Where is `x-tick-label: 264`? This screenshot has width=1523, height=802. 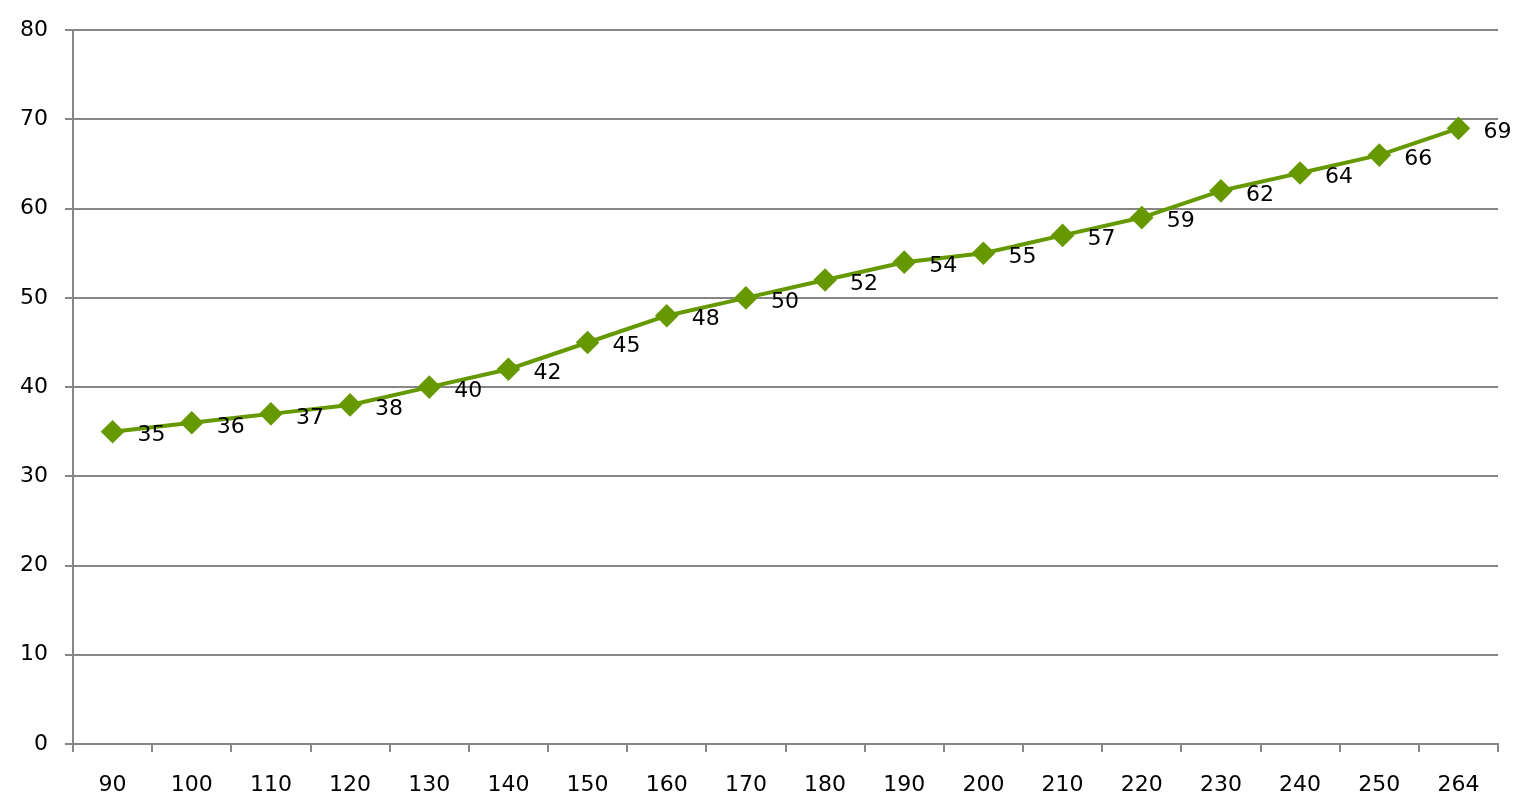
x-tick-label: 264 is located at coordinates (1458, 783).